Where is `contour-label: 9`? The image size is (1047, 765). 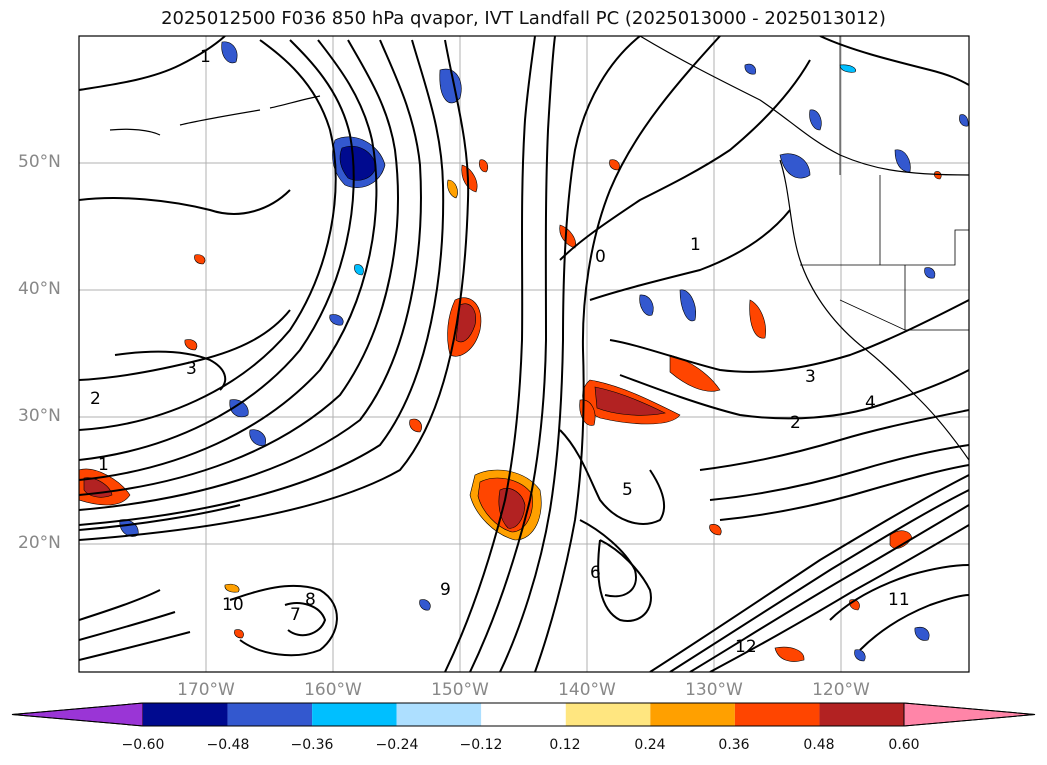 contour-label: 9 is located at coordinates (445, 590).